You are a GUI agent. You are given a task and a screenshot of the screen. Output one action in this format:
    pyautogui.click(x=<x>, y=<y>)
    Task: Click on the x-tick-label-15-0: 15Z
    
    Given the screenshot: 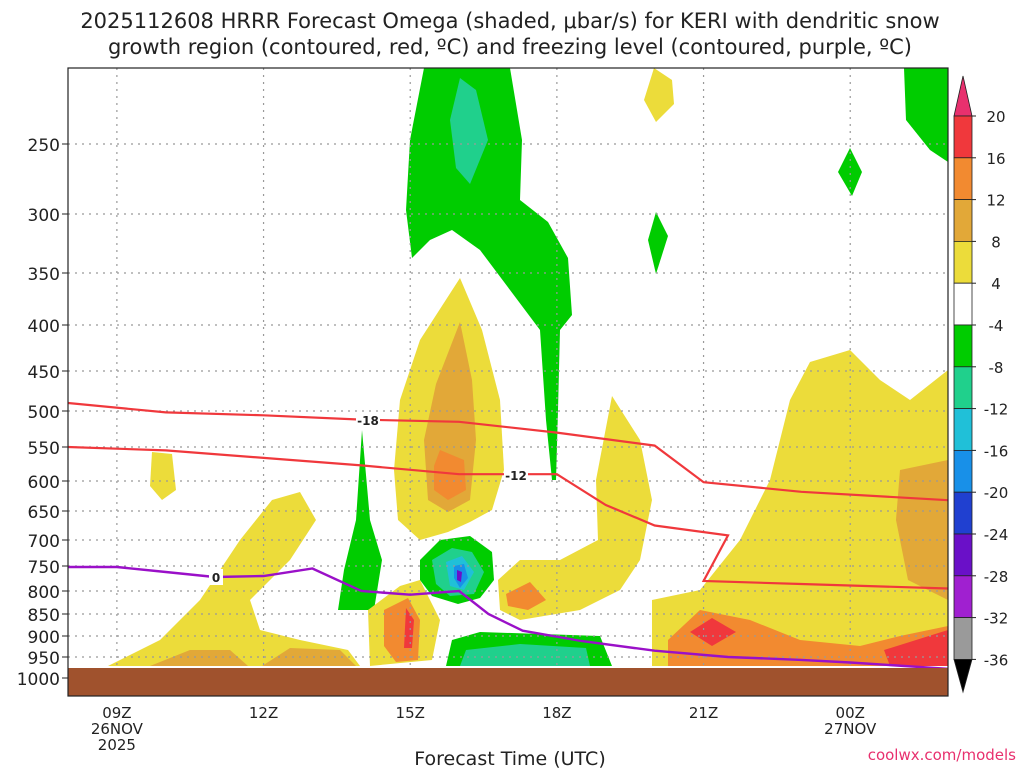 What is the action you would take?
    pyautogui.click(x=410, y=713)
    